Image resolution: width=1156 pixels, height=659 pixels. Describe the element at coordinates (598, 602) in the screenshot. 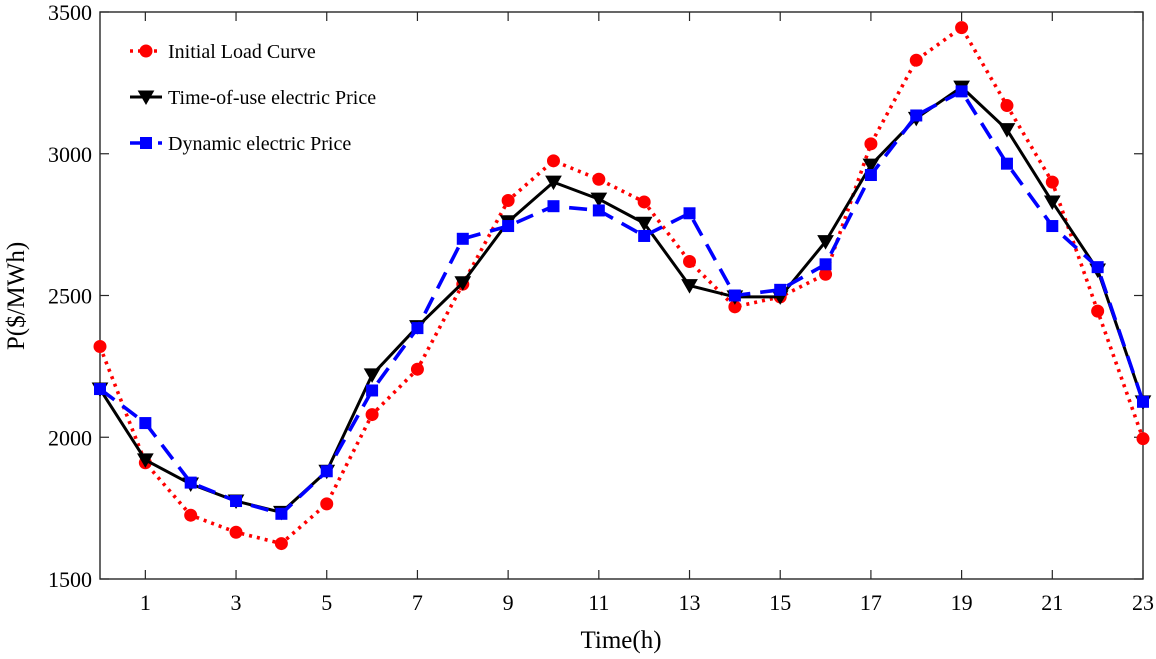

I see `x-tick-label: 11` at that location.